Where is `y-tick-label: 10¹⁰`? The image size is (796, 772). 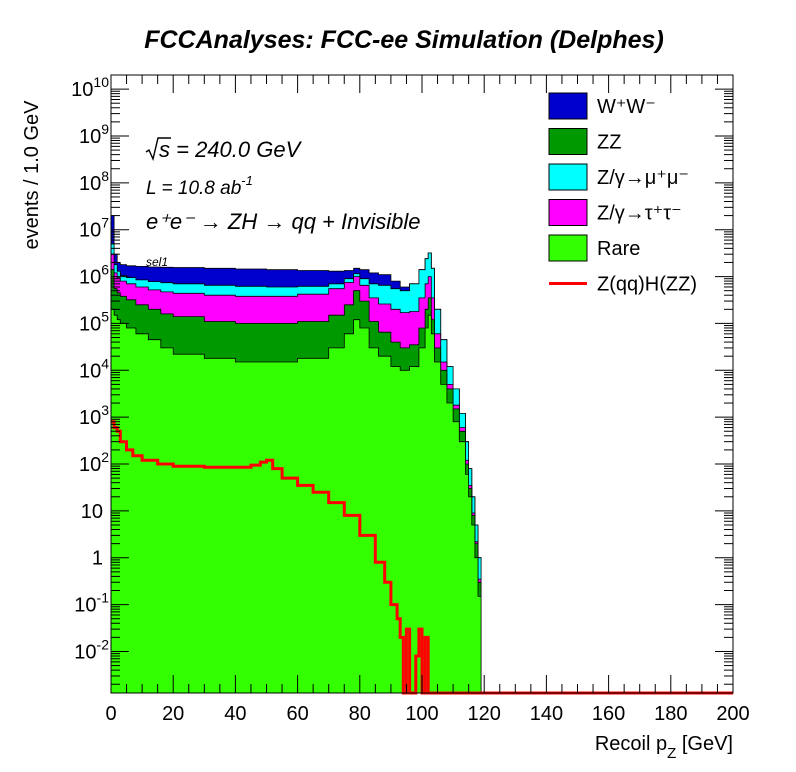 y-tick-label: 10¹⁰ is located at coordinates (90, 87).